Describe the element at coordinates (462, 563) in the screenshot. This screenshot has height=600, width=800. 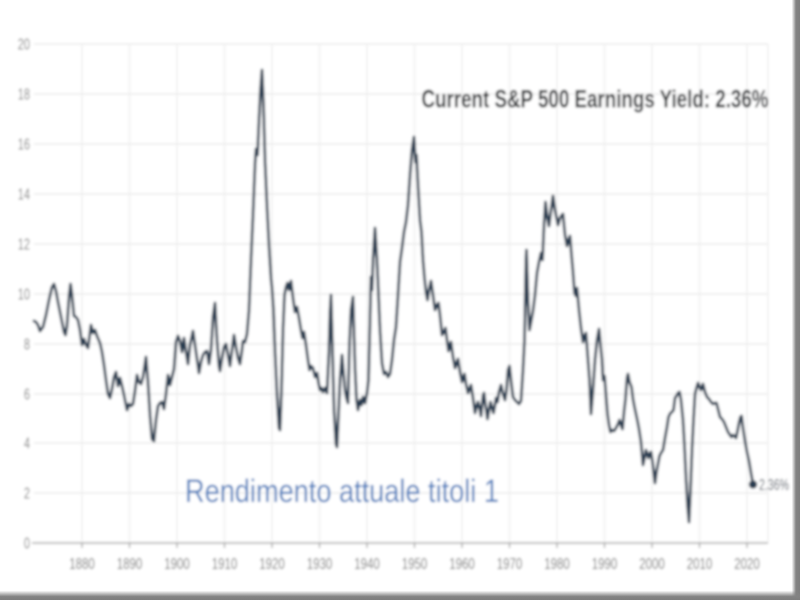
I see `svg-text: 1960` at that location.